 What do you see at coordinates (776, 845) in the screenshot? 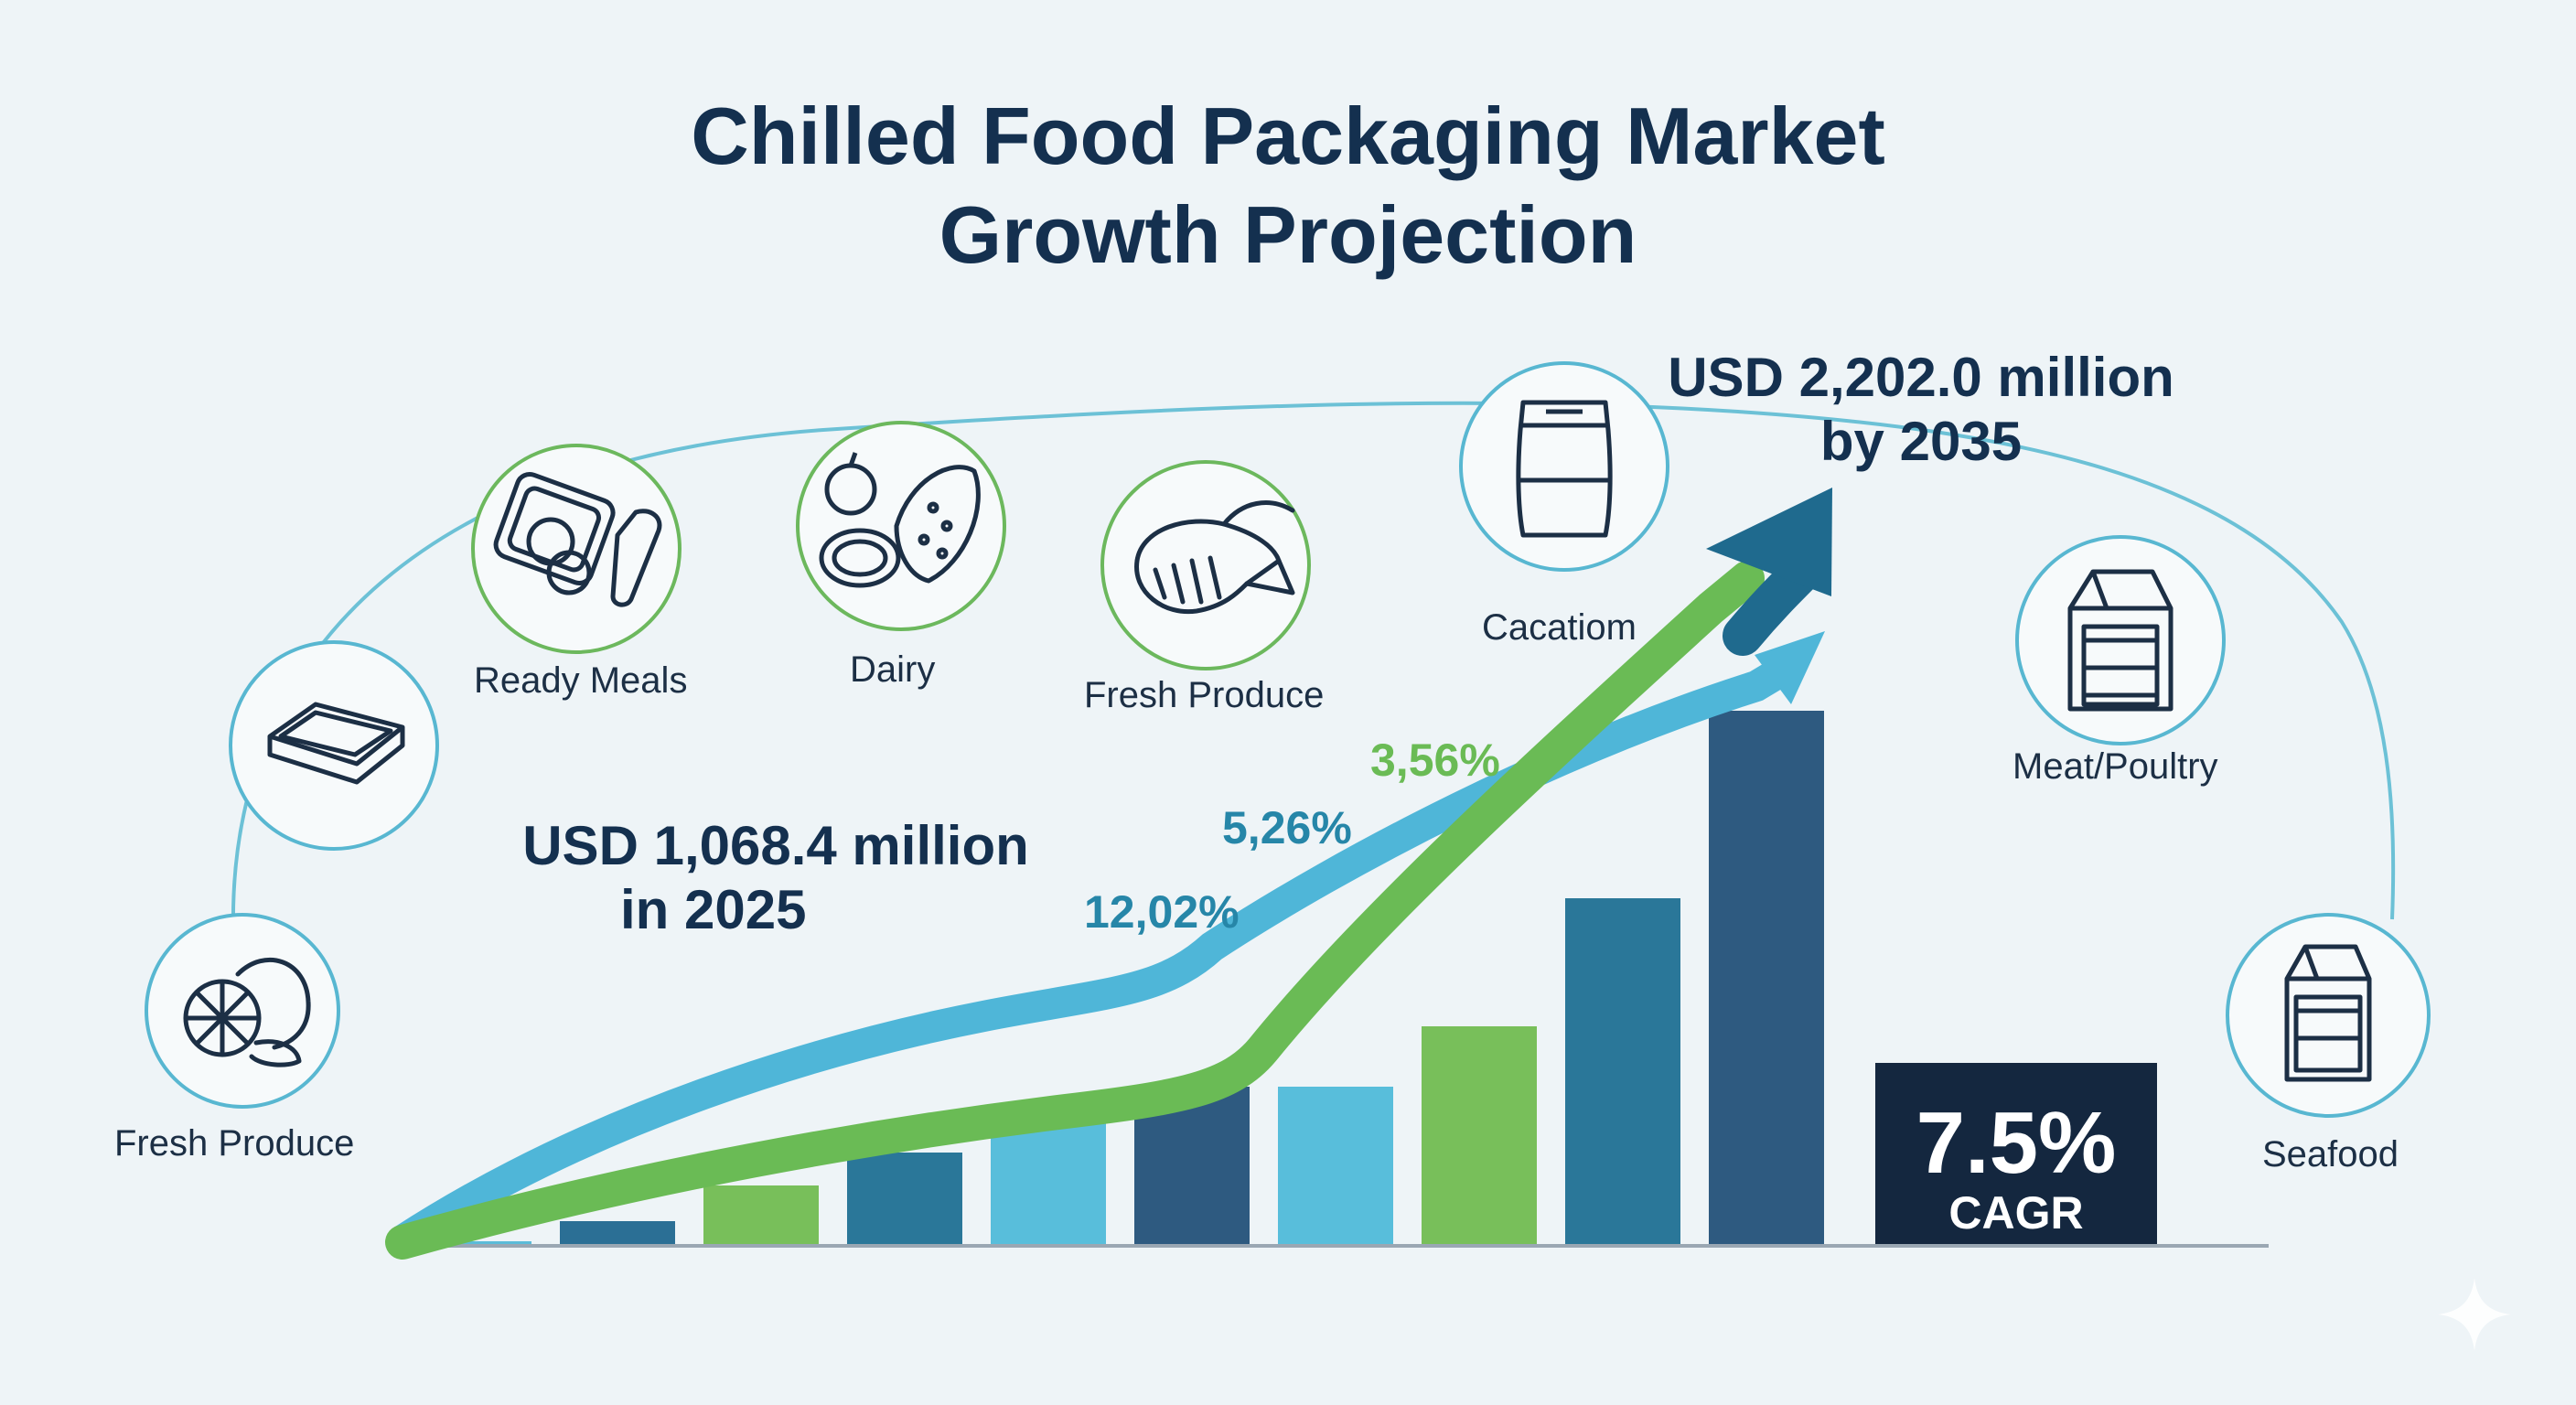
I see `start-value: USD 1,068.4 million` at bounding box center [776, 845].